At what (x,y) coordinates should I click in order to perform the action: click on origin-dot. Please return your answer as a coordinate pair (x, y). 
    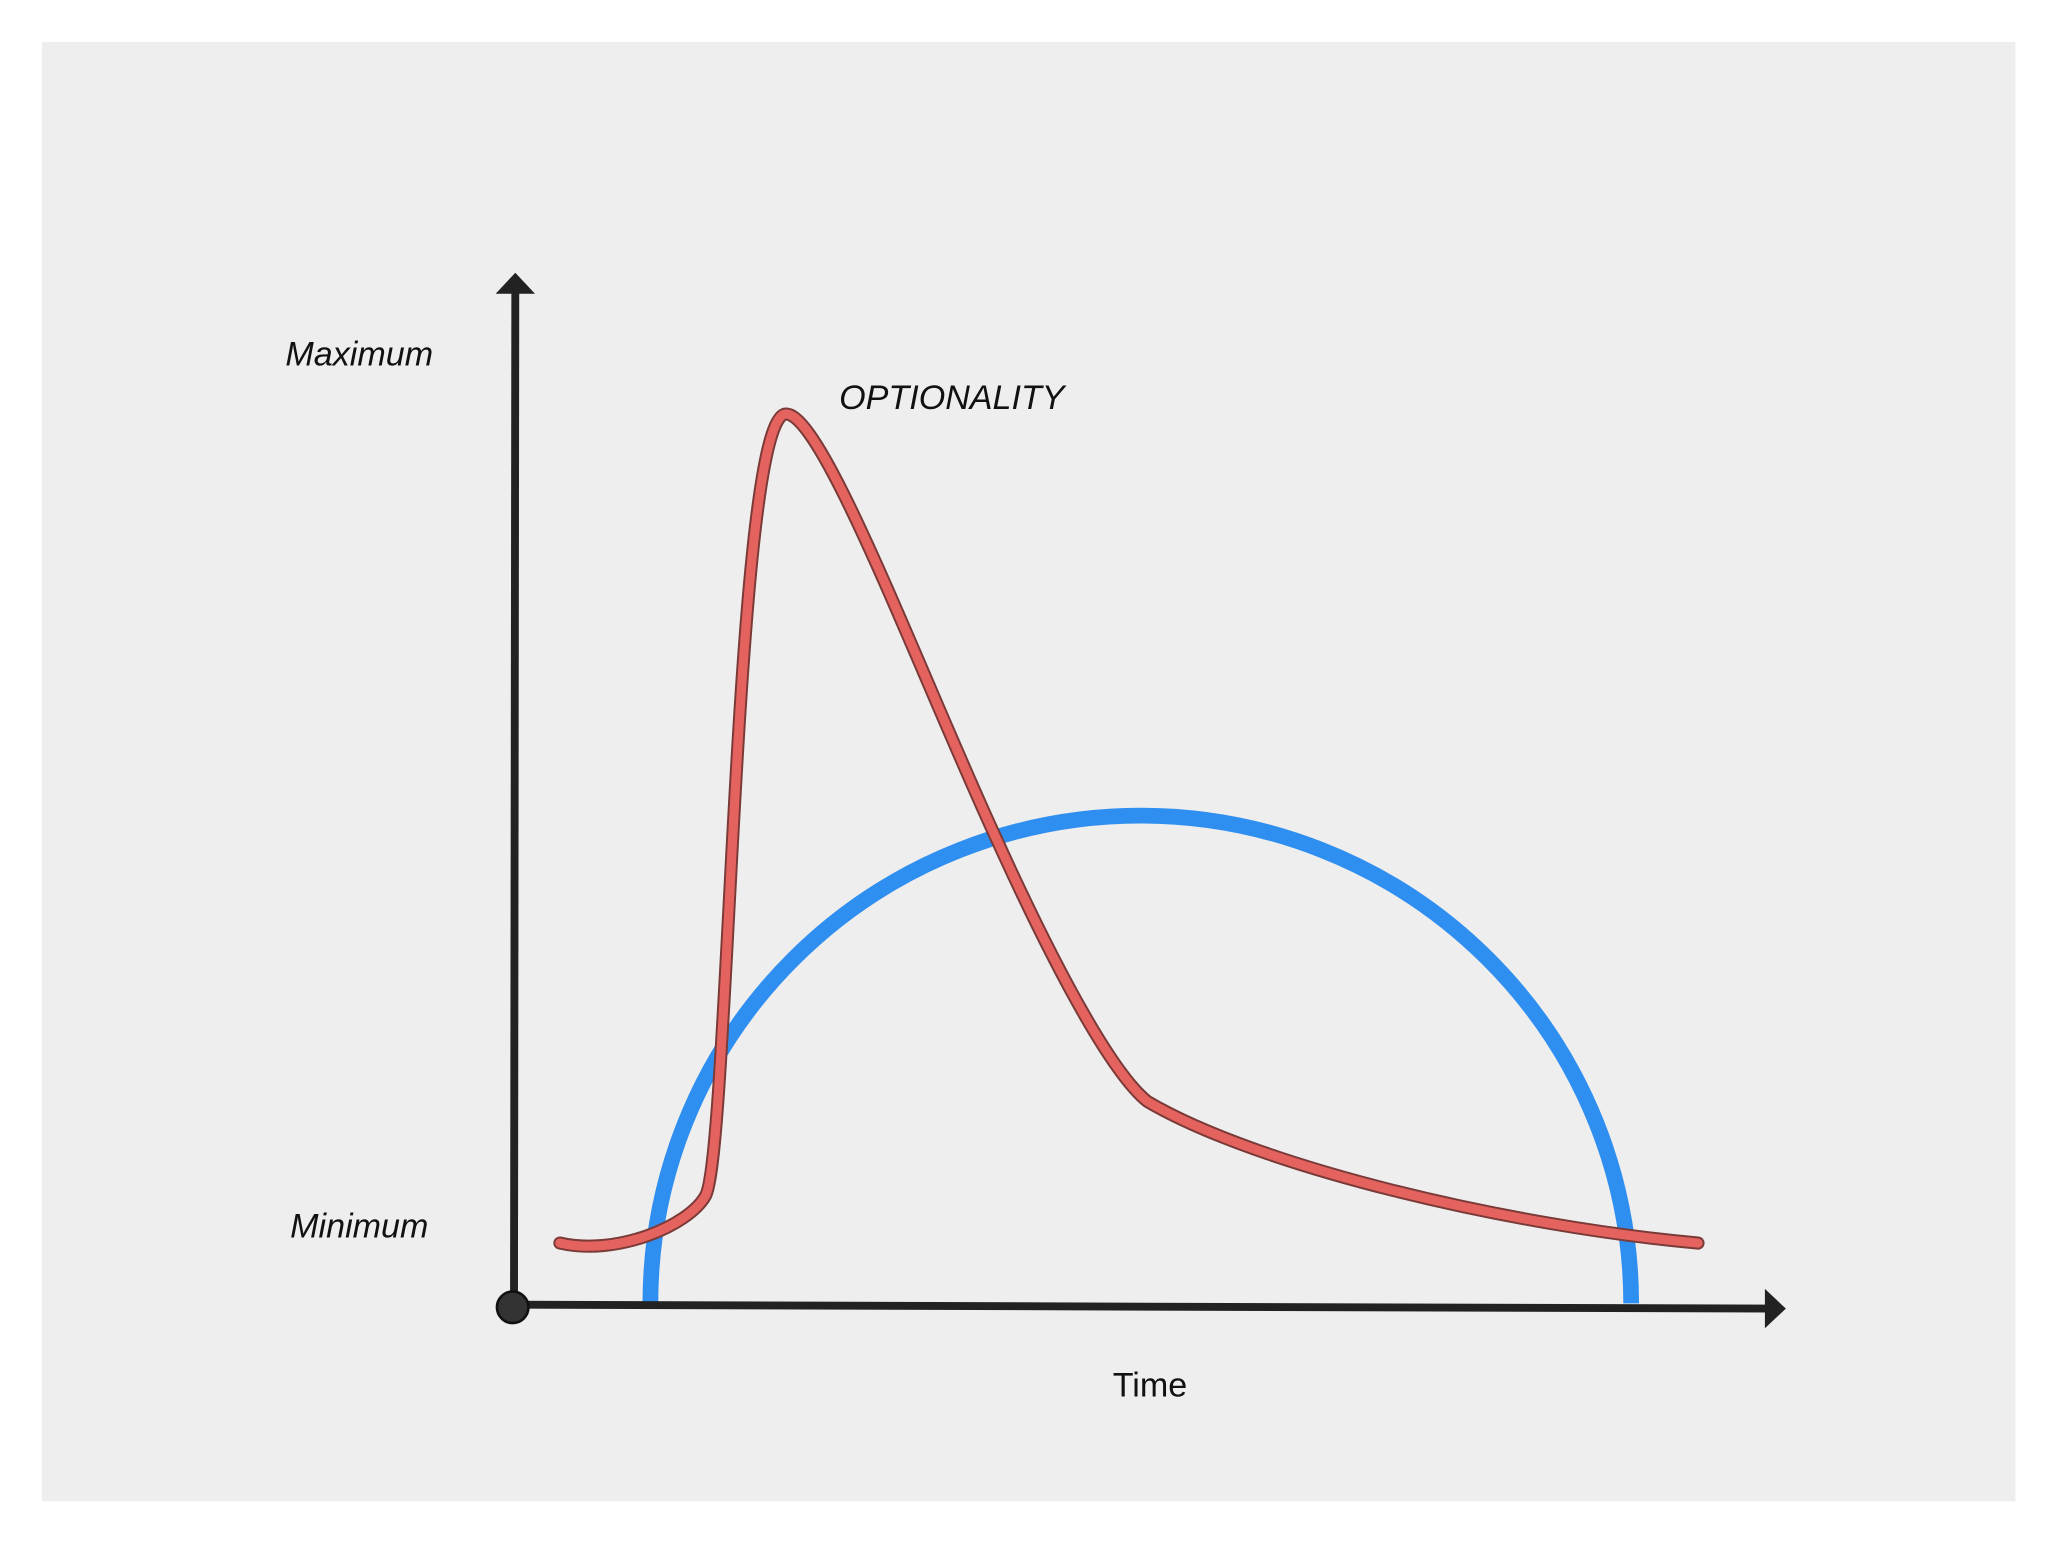
    Looking at the image, I should click on (512, 1307).